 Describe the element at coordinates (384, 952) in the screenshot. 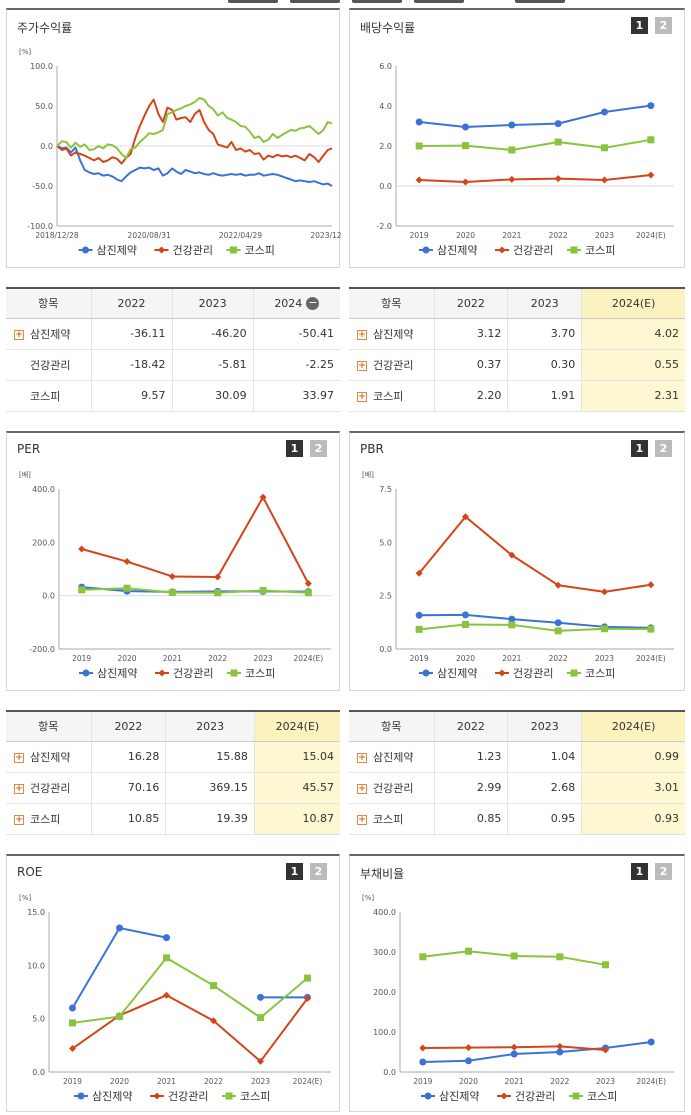

I see `y-tick-label: 300.0` at that location.